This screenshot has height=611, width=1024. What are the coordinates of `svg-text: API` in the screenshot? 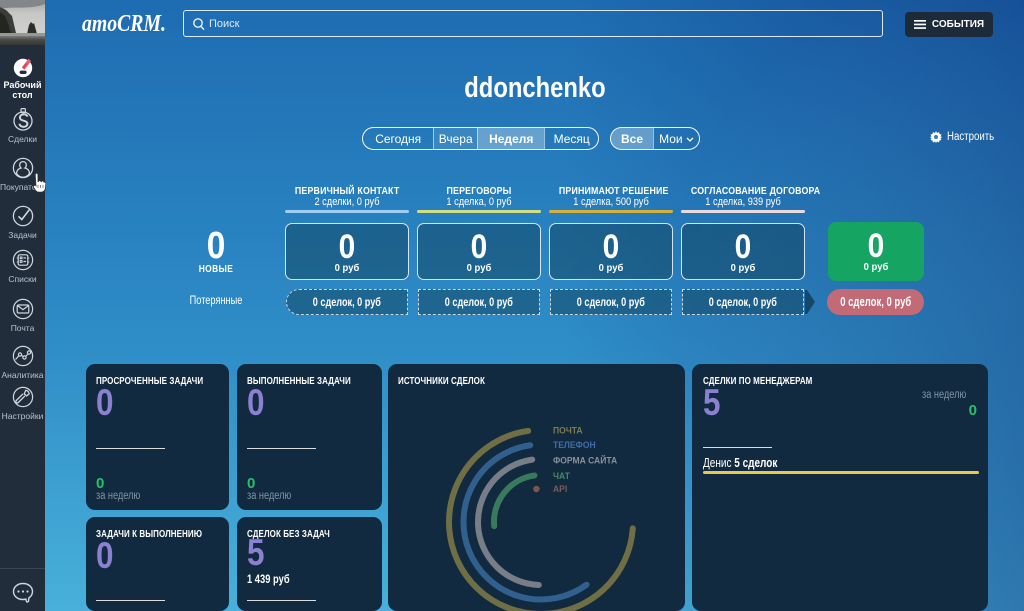 It's located at (560, 489).